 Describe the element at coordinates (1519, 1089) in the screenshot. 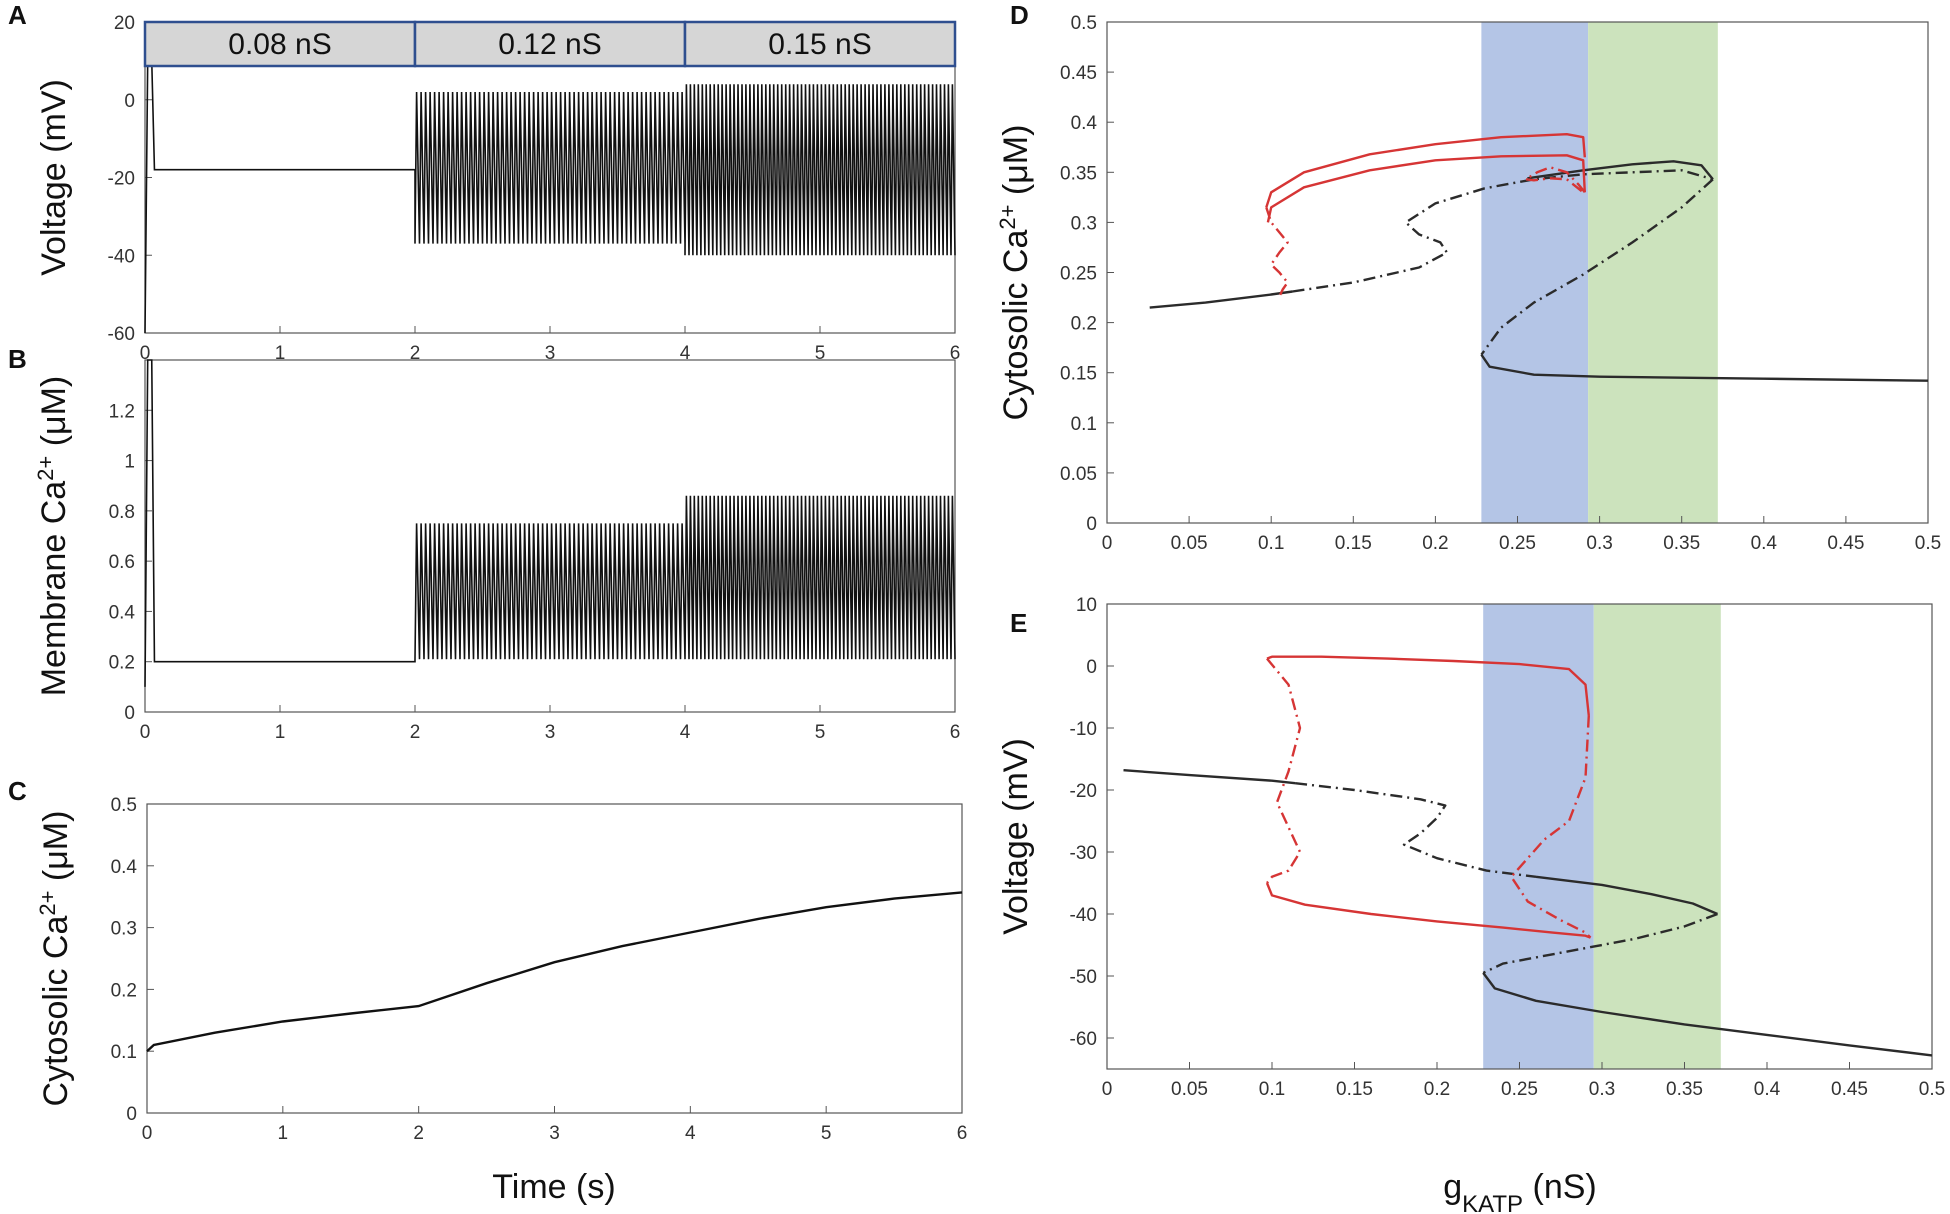

I see `x-tick-label: 0.25` at that location.